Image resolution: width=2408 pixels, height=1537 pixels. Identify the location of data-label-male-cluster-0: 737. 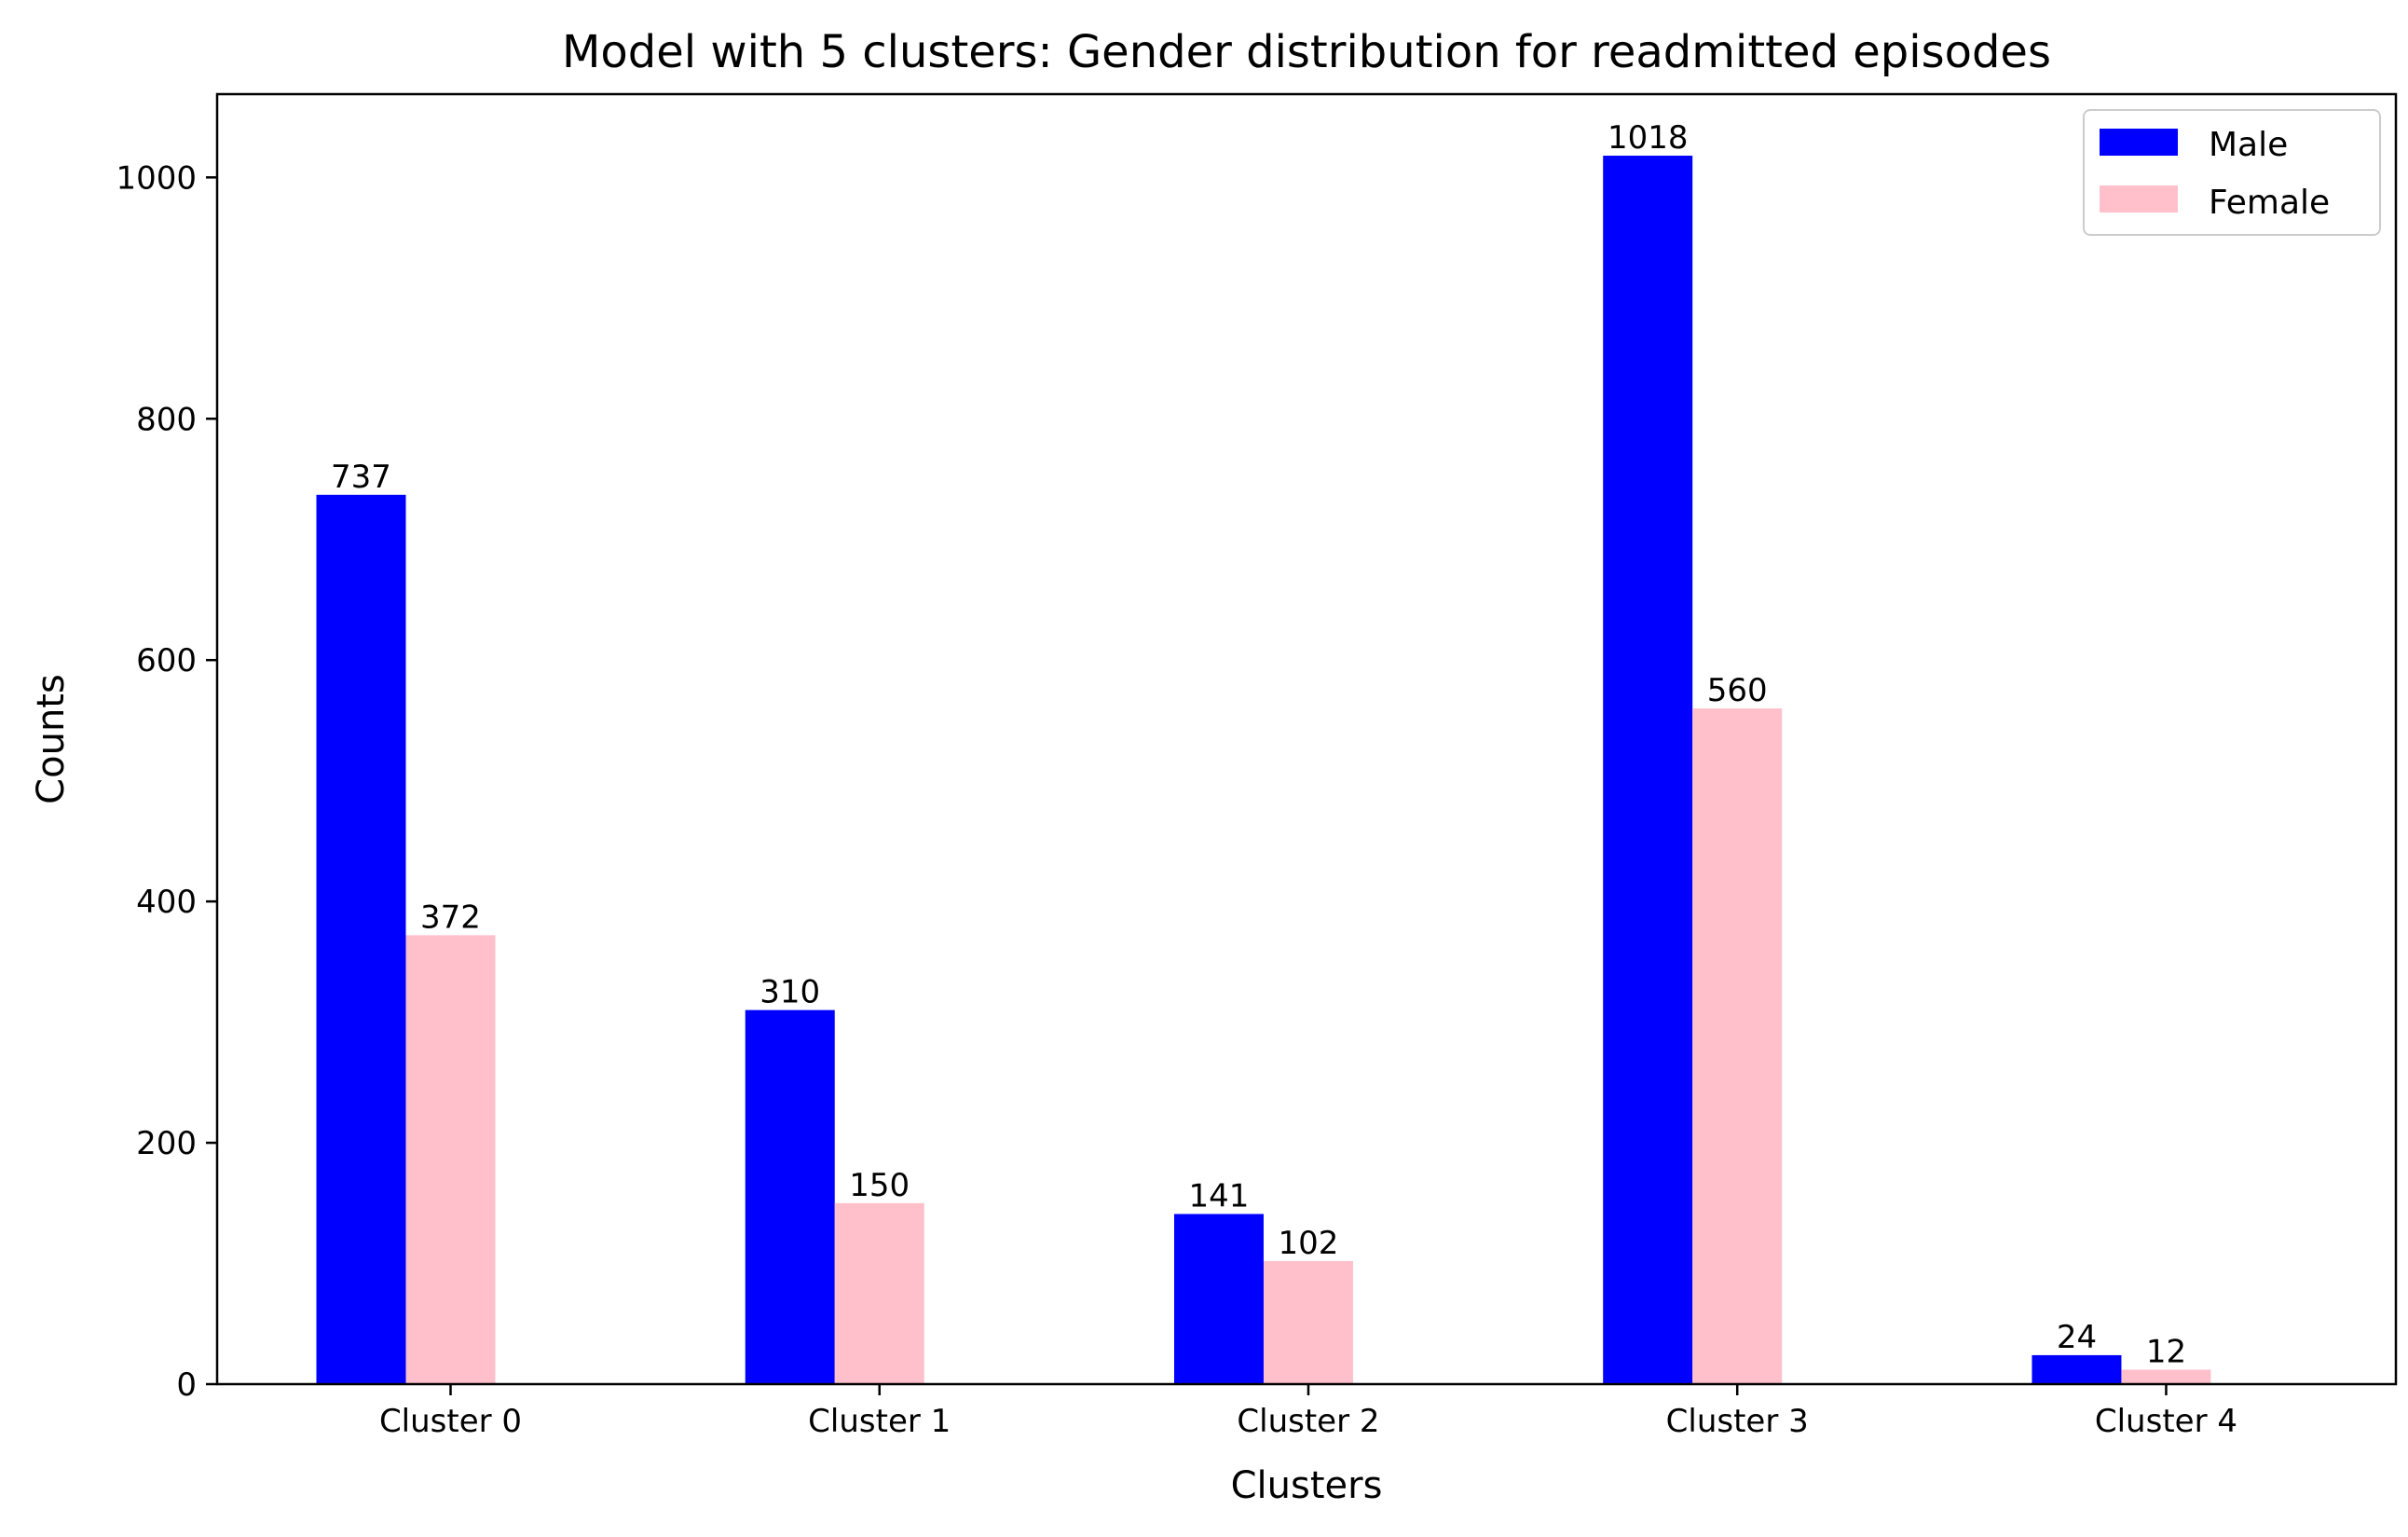
(361, 478).